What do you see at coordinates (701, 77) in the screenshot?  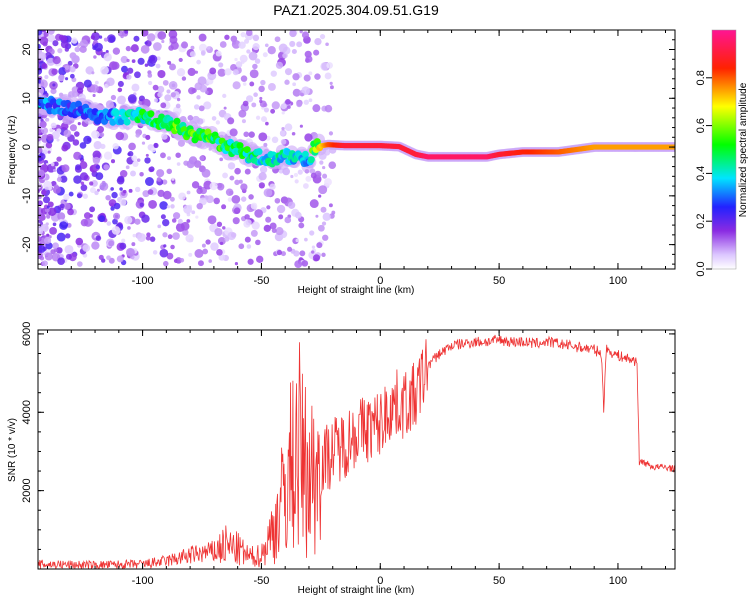 I see `colorbar-tick-label: 0.8` at bounding box center [701, 77].